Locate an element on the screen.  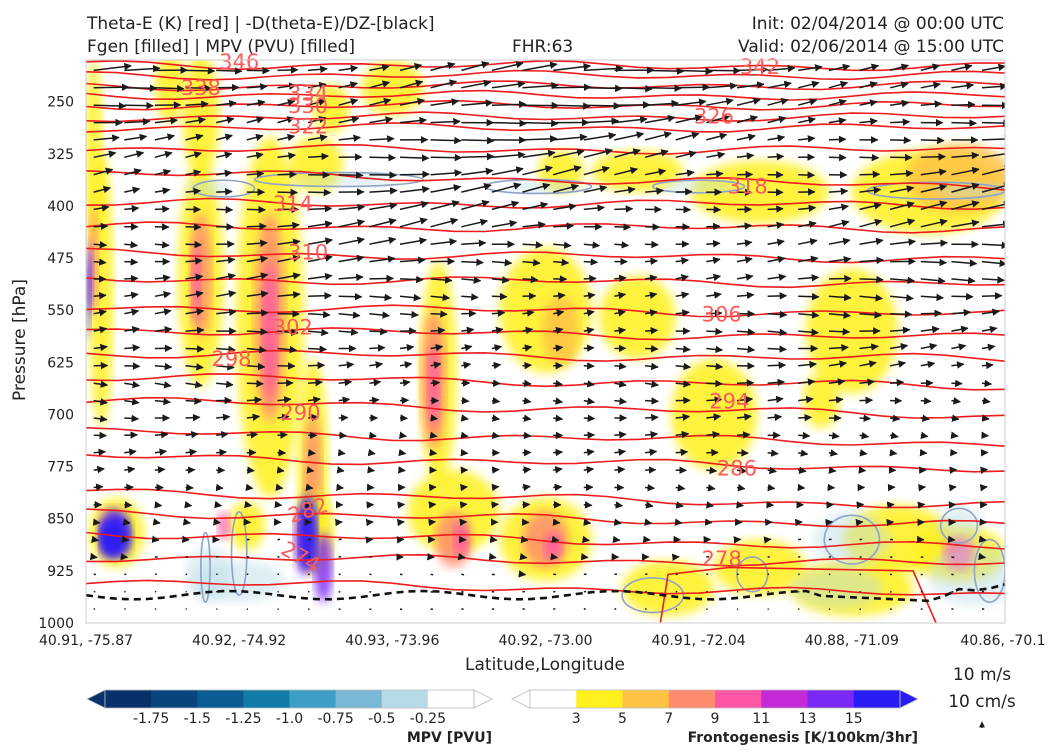
y-tick-label: 1000 is located at coordinates (56, 624).